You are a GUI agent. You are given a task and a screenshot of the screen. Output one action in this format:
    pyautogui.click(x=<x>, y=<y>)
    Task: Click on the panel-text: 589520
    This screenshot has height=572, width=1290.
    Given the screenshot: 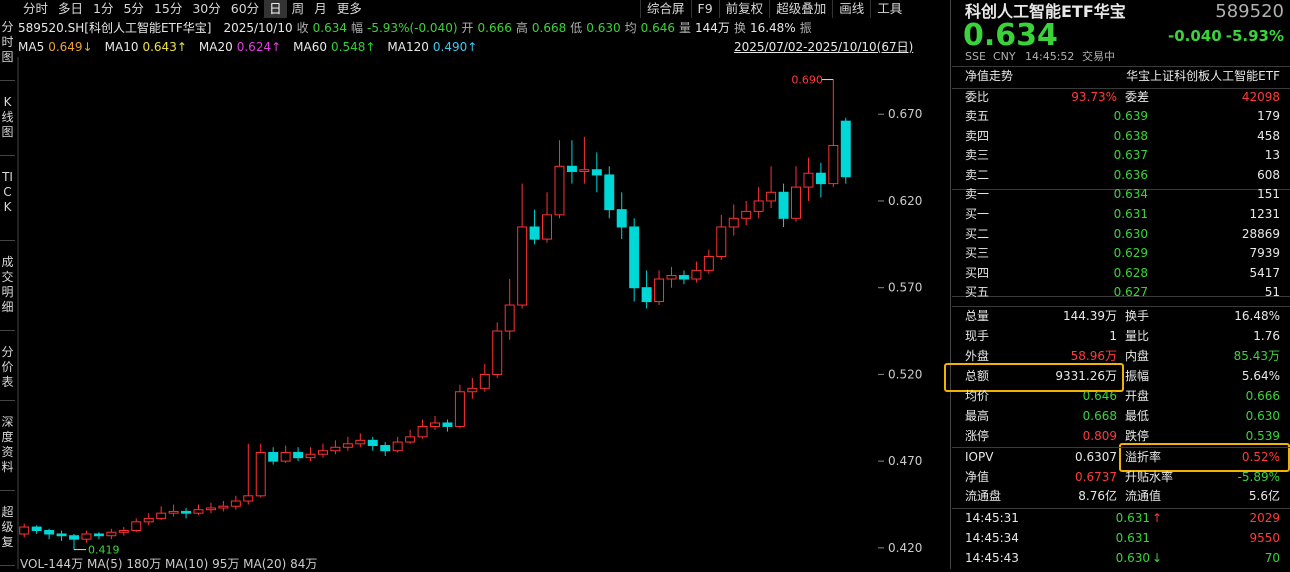 What is the action you would take?
    pyautogui.click(x=1249, y=11)
    